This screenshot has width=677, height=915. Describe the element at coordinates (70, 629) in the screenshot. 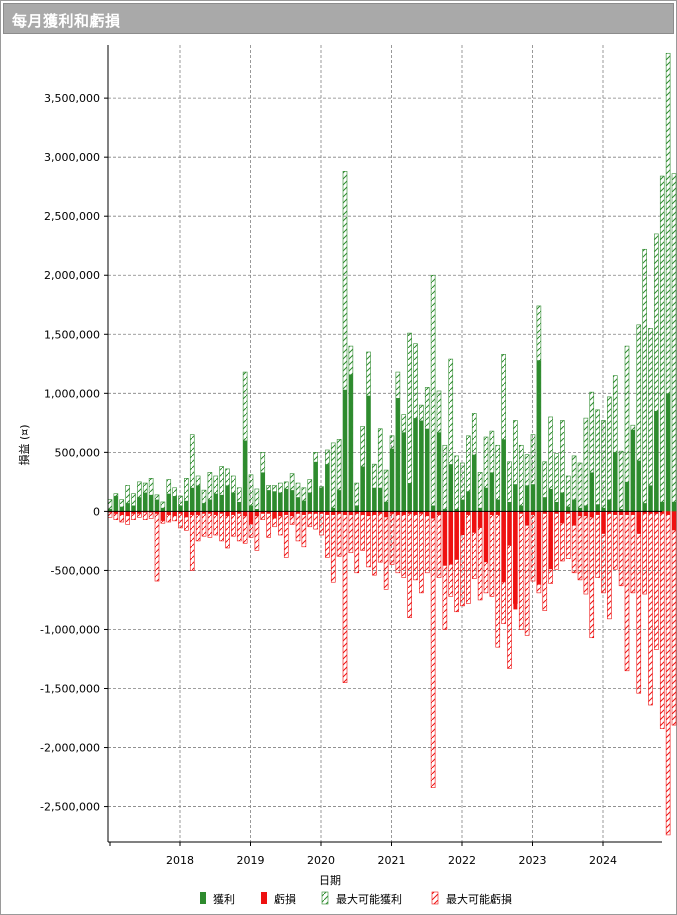

I see `y-tick-label: -1,000,000` at that location.